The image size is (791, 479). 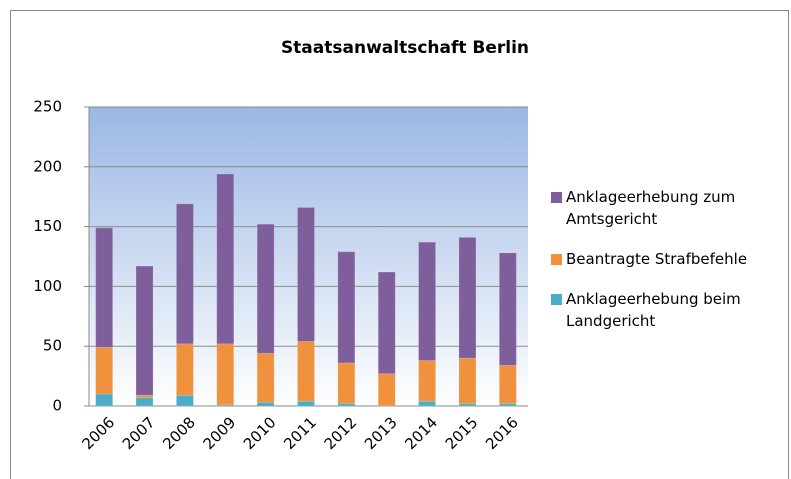 What do you see at coordinates (421, 433) in the screenshot?
I see `x-tick-label: 2014` at bounding box center [421, 433].